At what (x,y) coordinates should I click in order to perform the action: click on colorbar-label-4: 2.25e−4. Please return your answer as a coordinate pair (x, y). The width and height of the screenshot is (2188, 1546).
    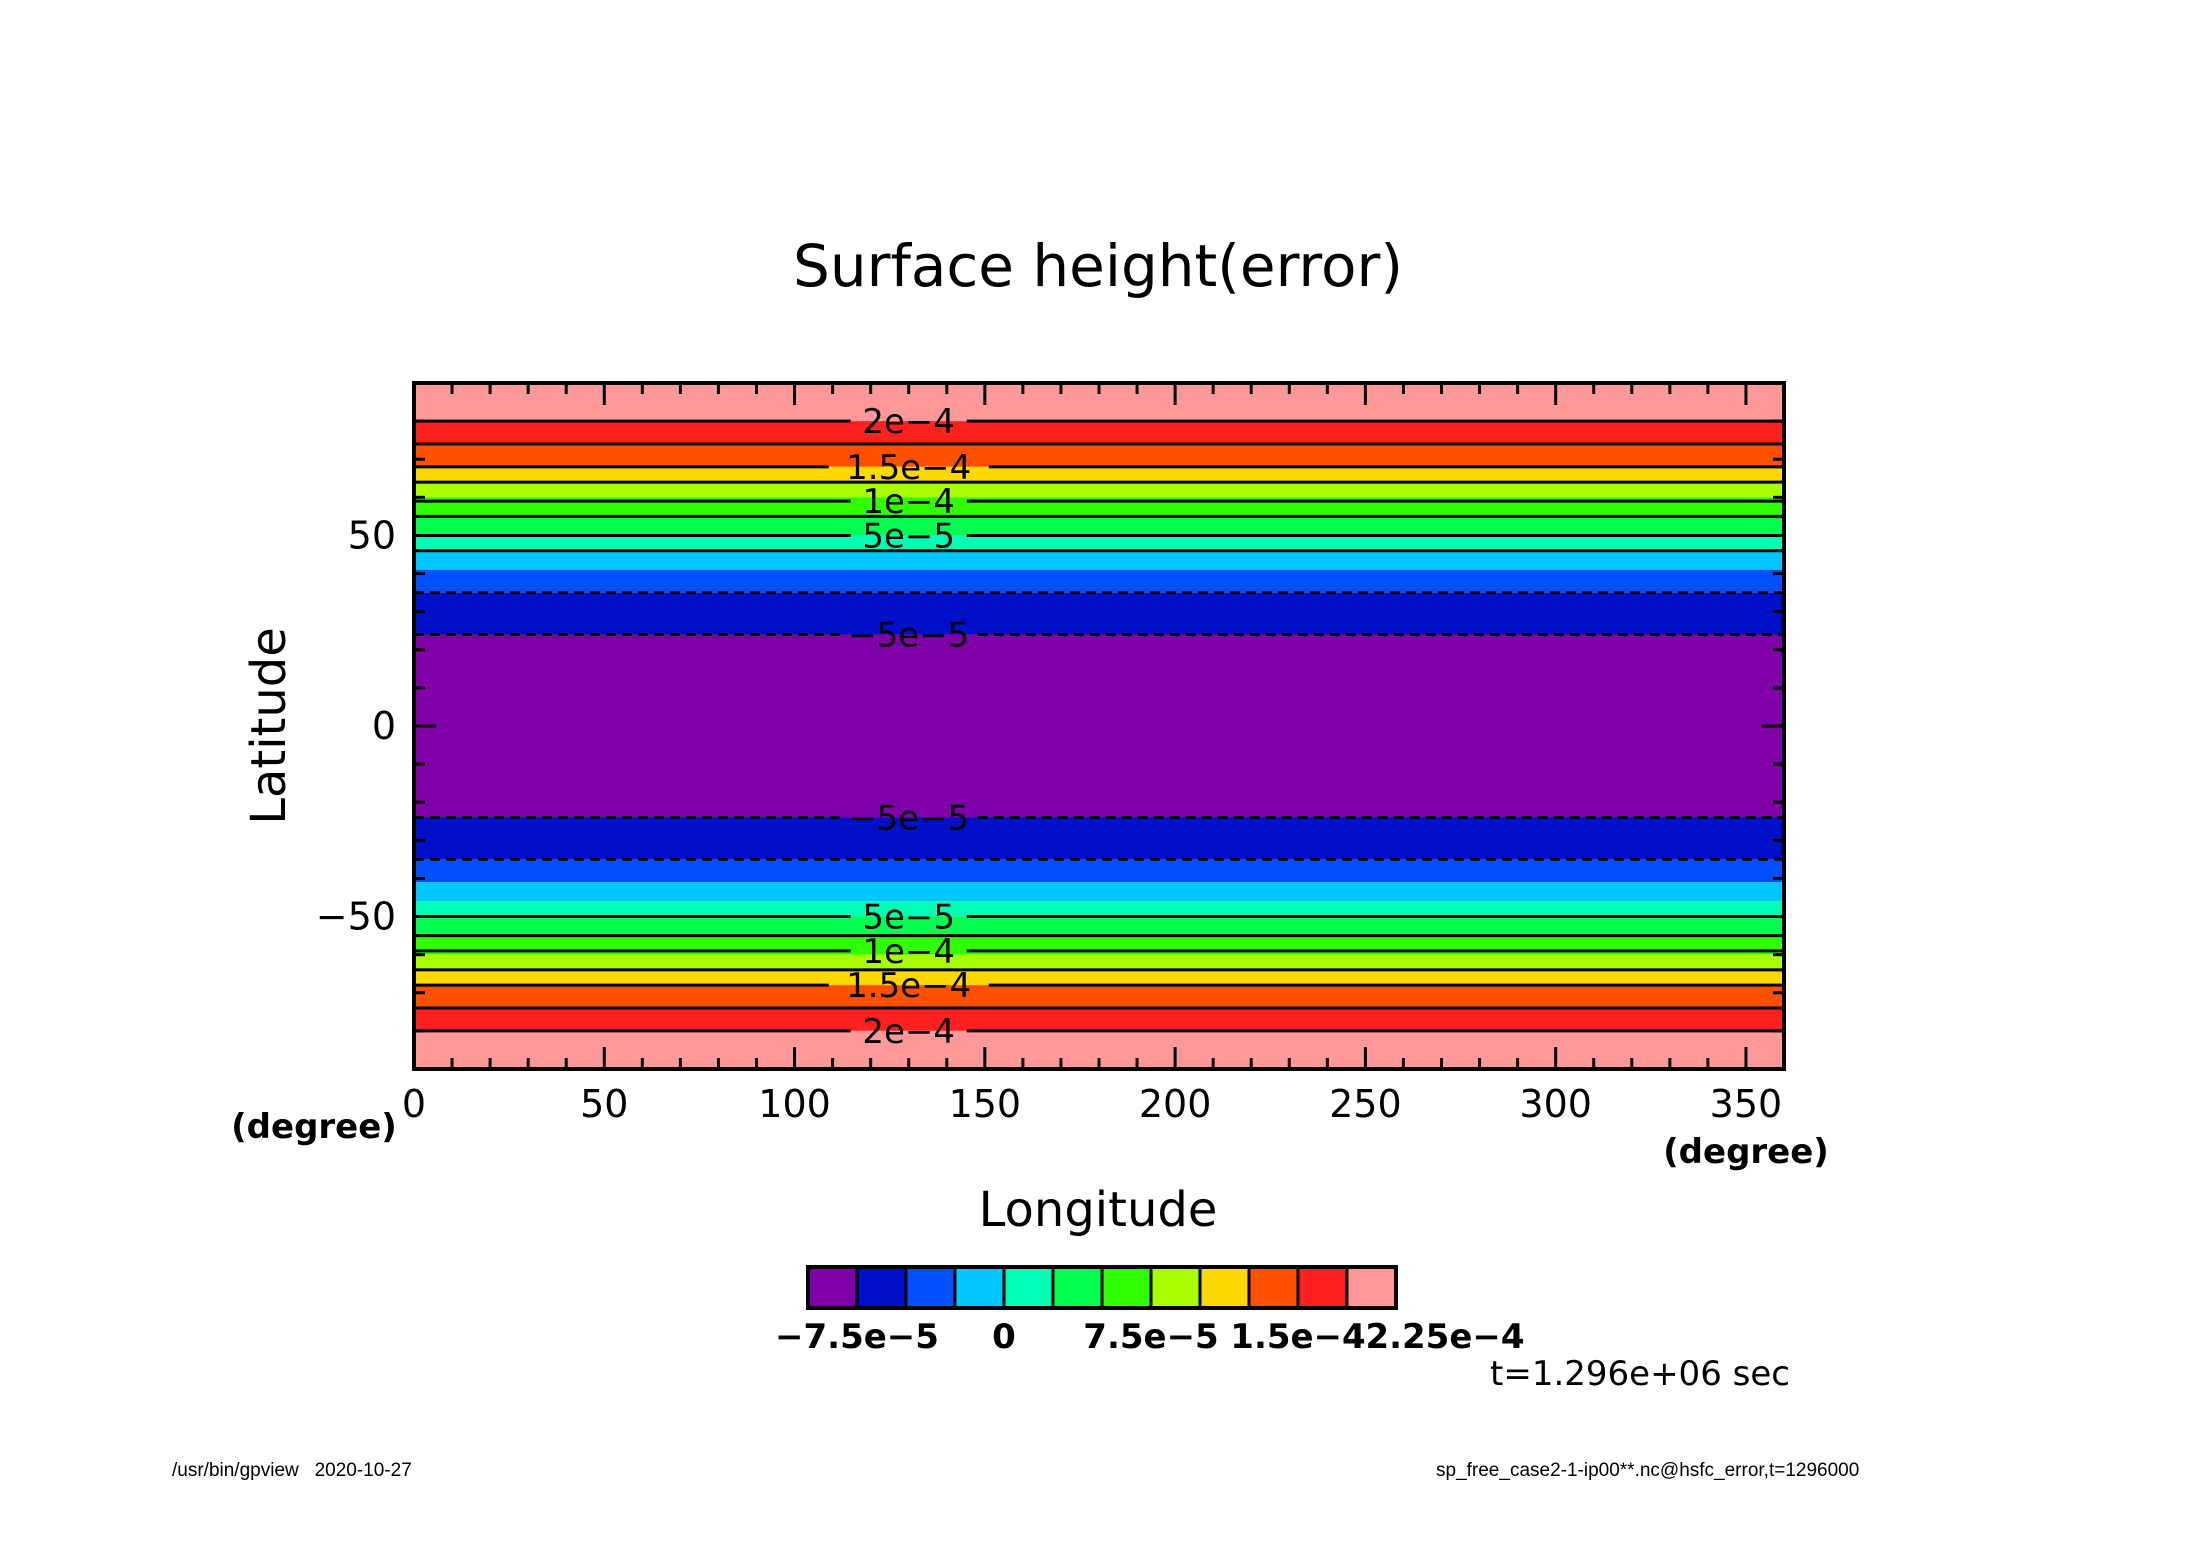
    Looking at the image, I should click on (1444, 1337).